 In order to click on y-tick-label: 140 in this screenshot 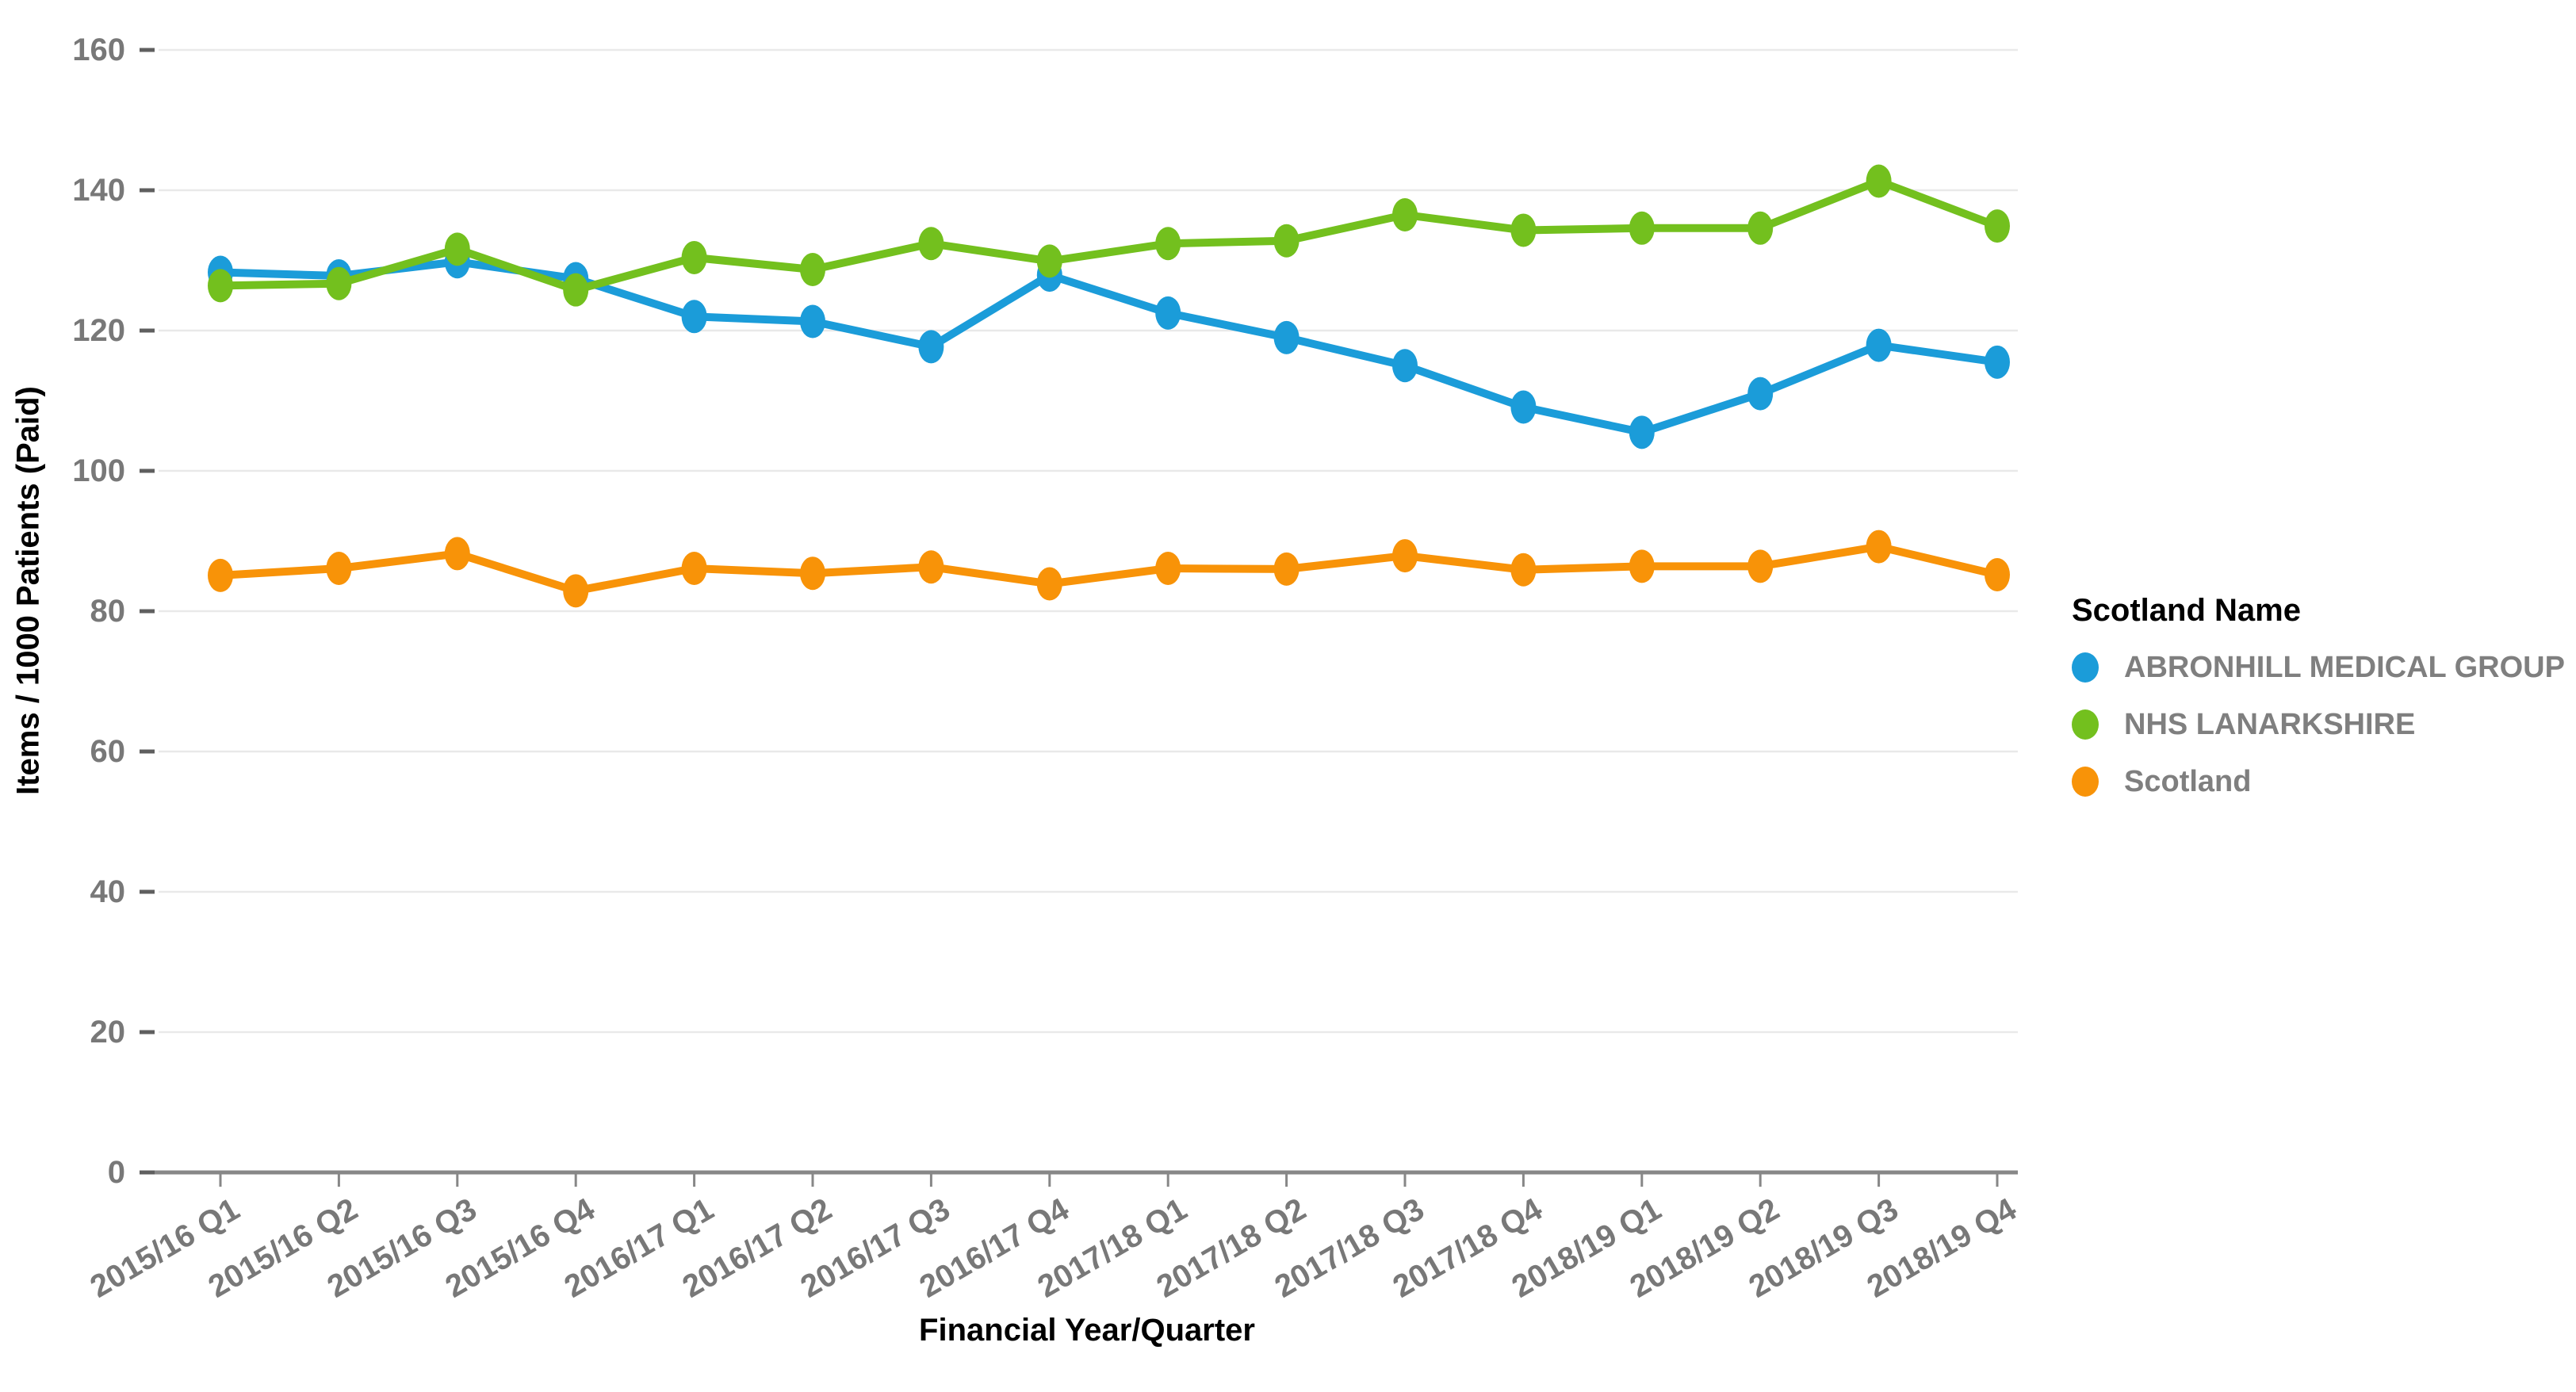, I will do `click(98, 190)`.